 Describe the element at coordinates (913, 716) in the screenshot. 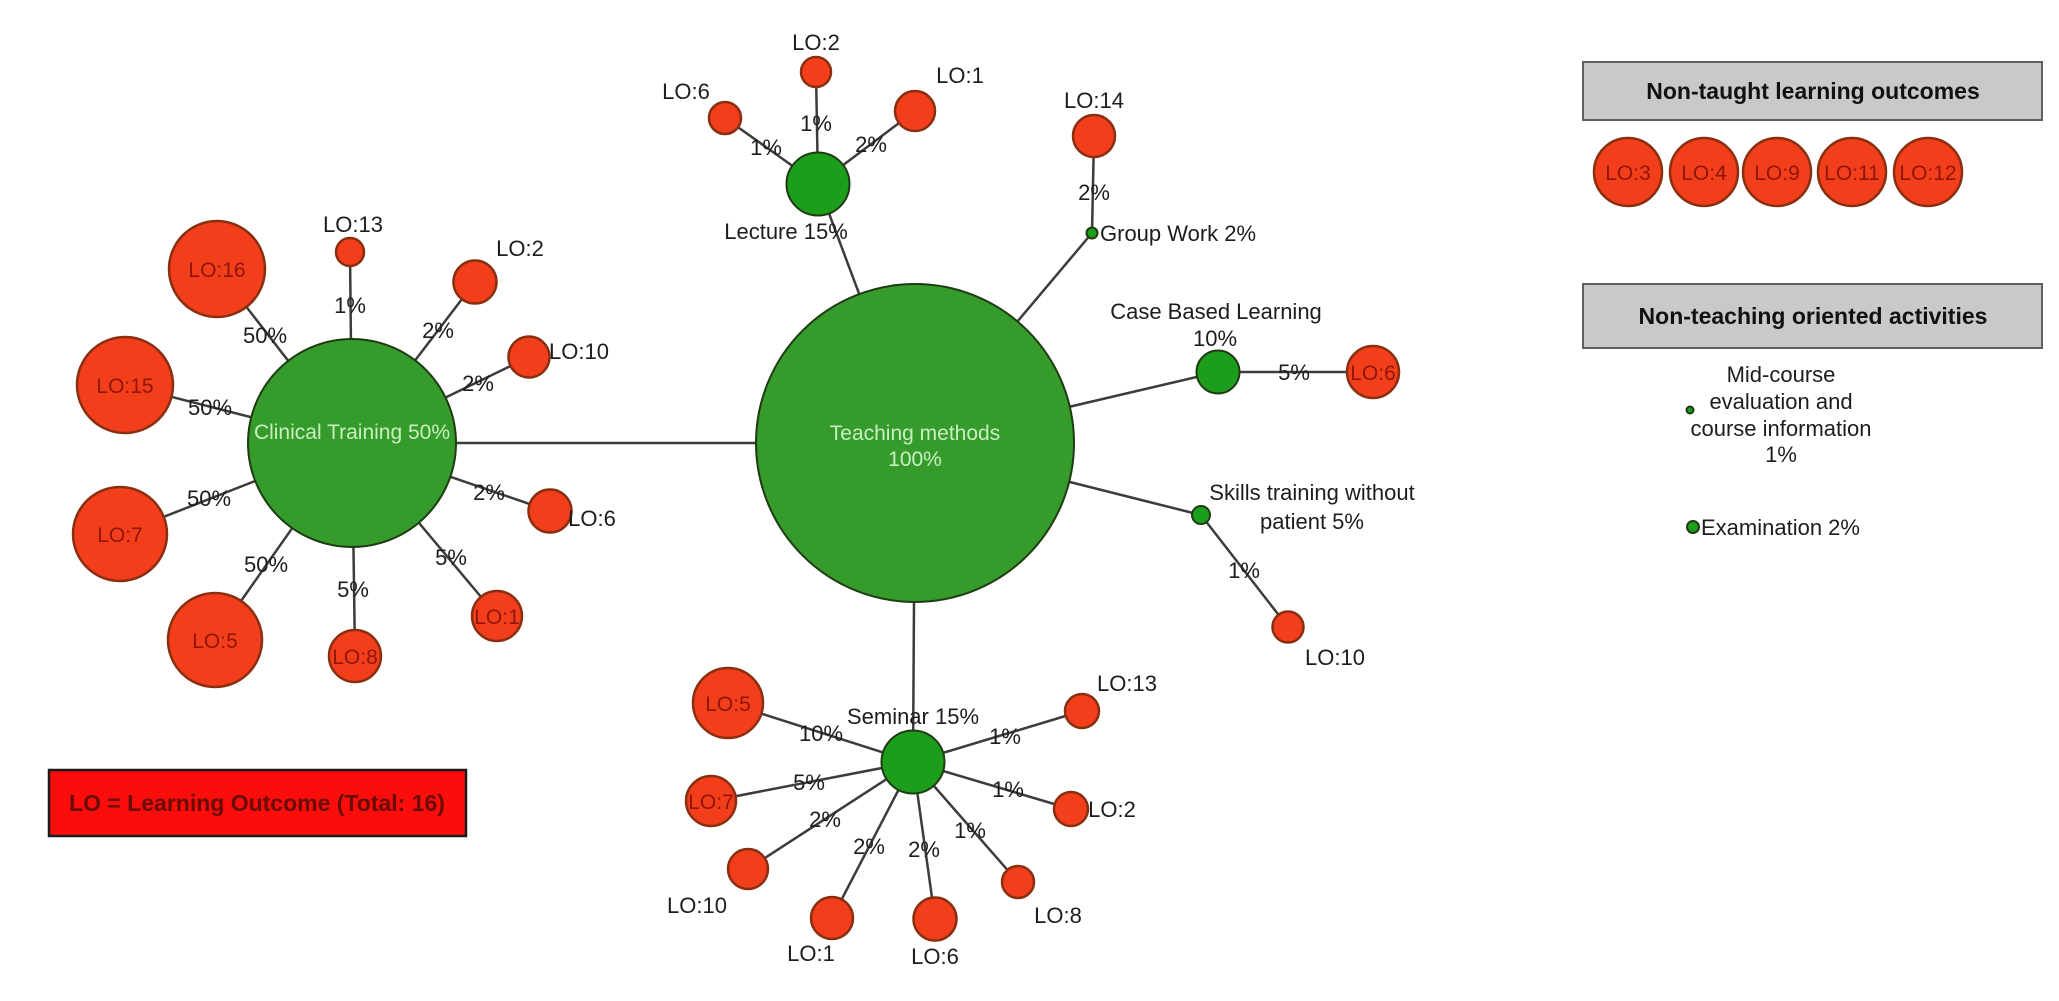

I see `svg-text: Seminar 15%` at that location.